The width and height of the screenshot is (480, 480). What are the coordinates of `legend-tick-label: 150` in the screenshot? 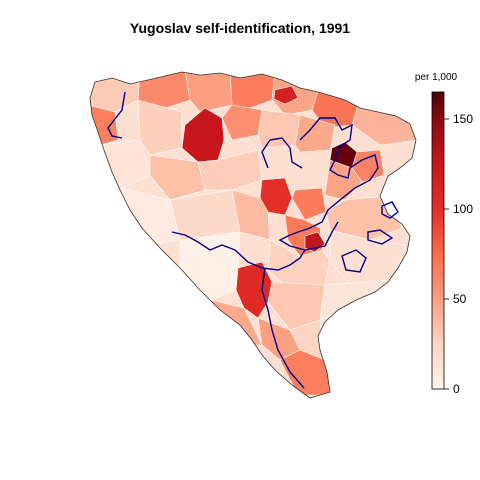 It's located at (463, 119).